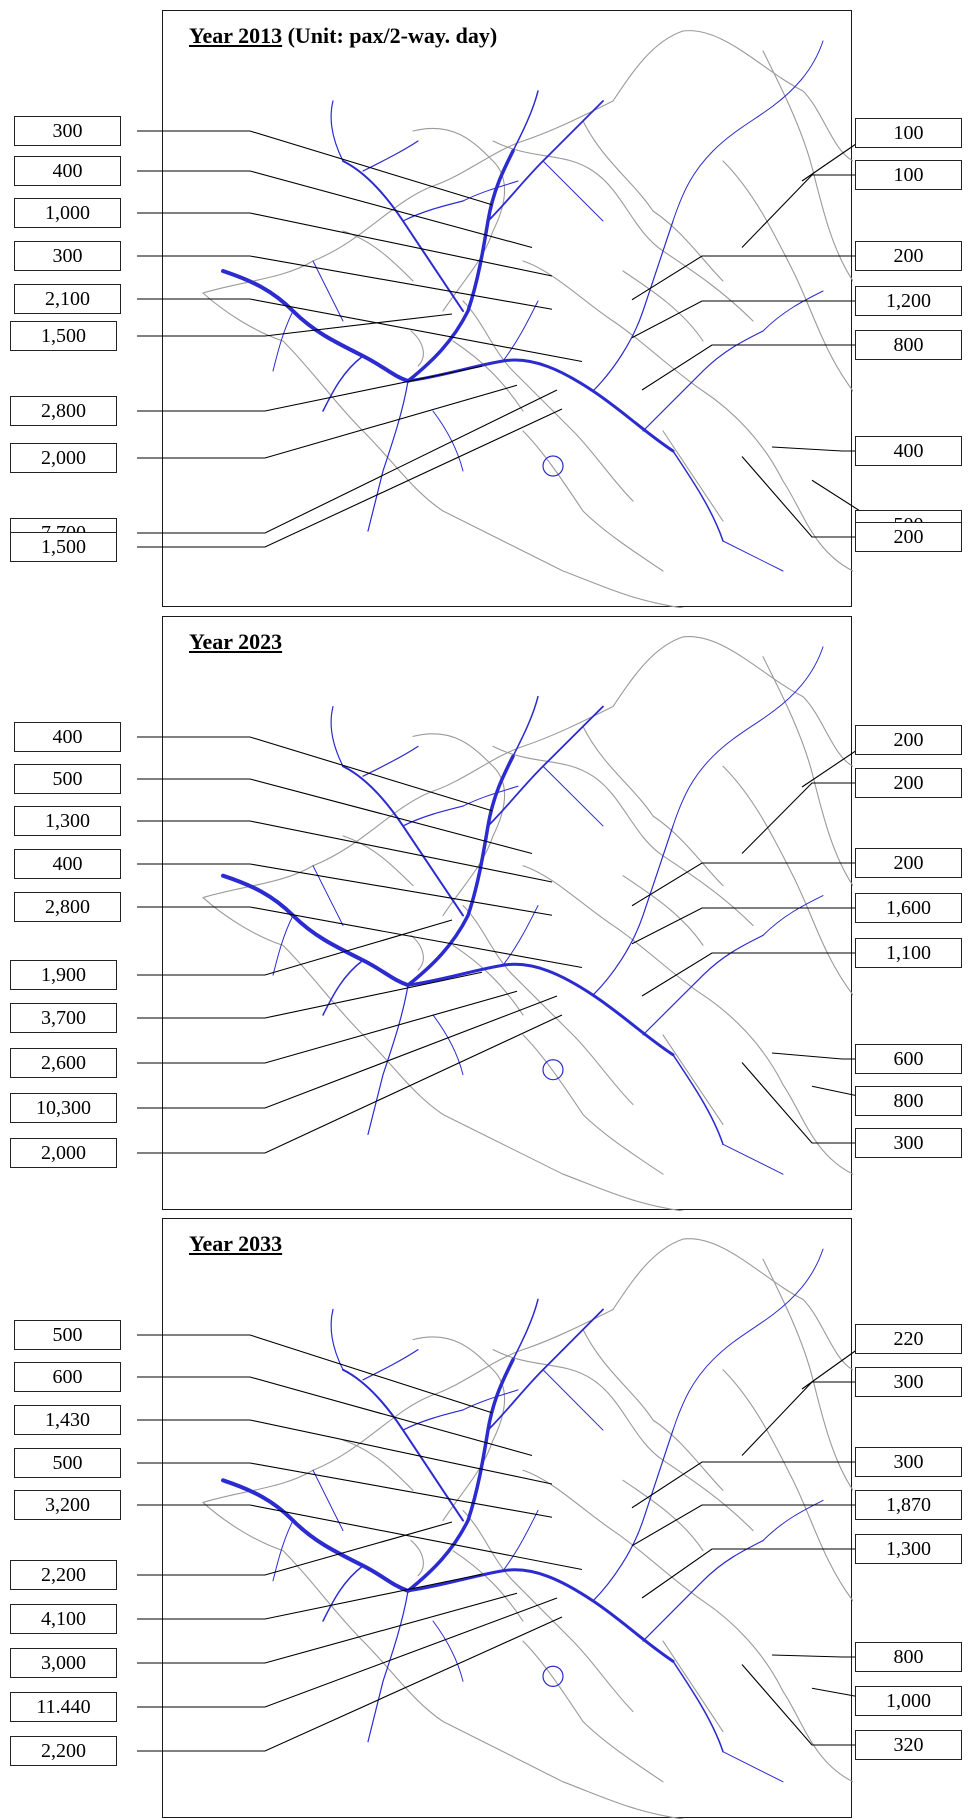 Image resolution: width=971 pixels, height=1819 pixels. I want to click on left-label-box: 2,200, so click(63, 1575).